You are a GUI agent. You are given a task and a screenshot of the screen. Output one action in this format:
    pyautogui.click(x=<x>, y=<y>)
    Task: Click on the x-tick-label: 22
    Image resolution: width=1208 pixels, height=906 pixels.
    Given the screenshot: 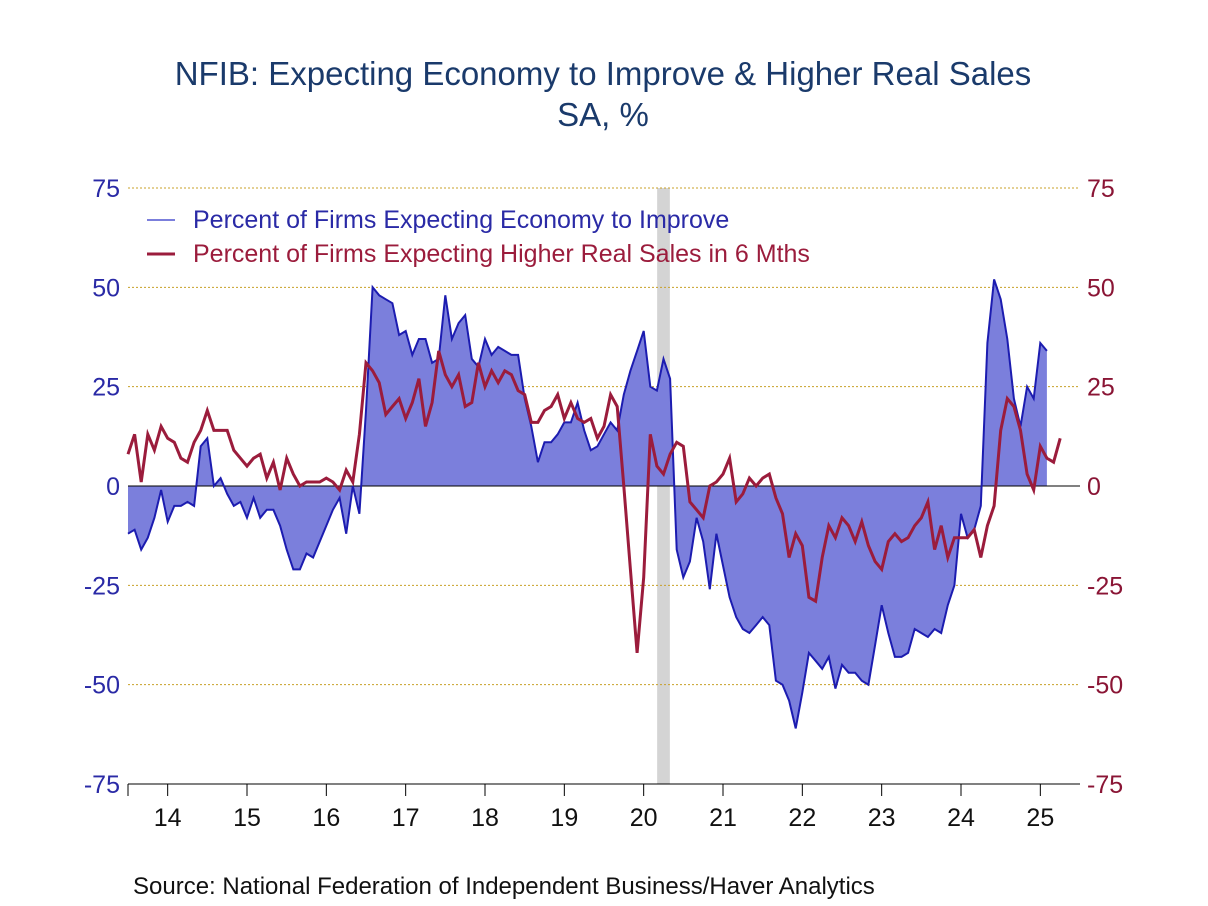 What is the action you would take?
    pyautogui.click(x=802, y=818)
    